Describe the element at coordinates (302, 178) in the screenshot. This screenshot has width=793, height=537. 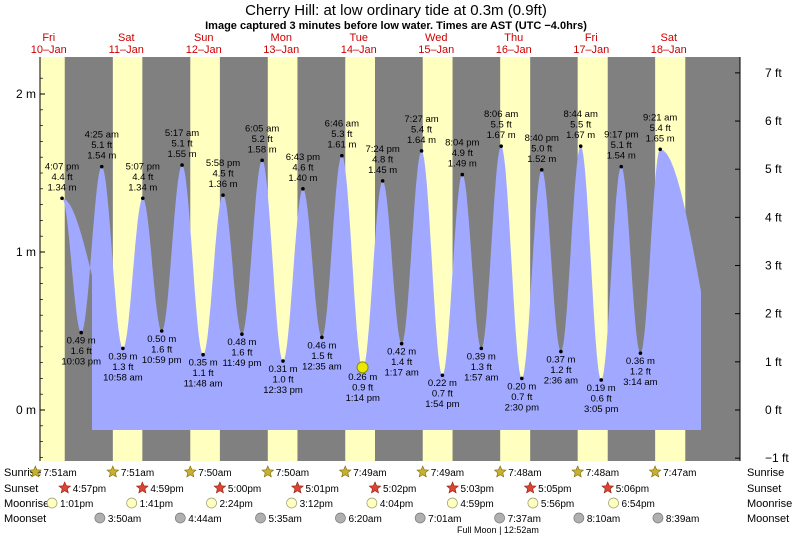
I see `high-tide-label: 1.40 m` at that location.